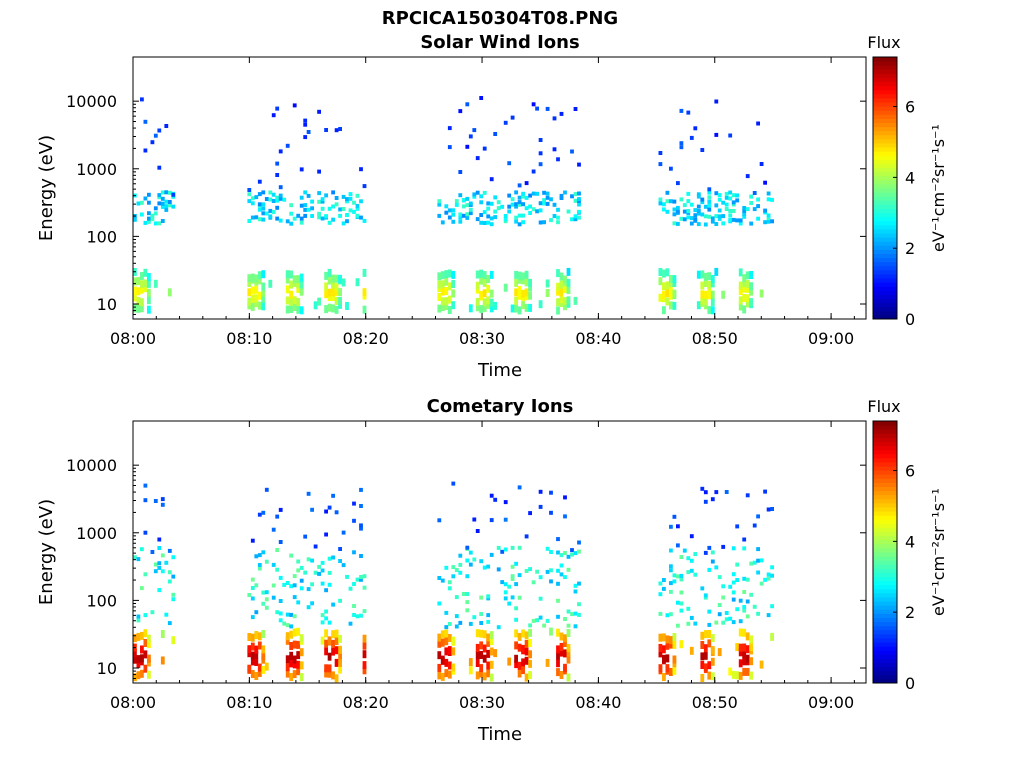 The width and height of the screenshot is (1024, 768). What do you see at coordinates (107, 304) in the screenshot?
I see `y-tick-label: 10` at bounding box center [107, 304].